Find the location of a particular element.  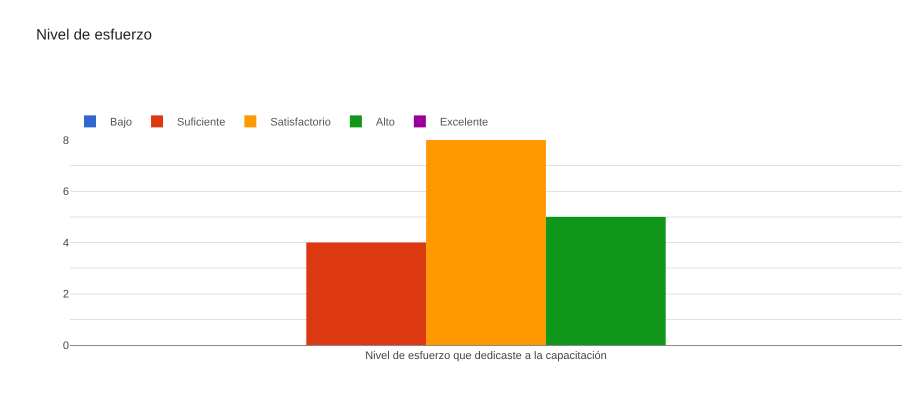

legend-label: Suficiente is located at coordinates (201, 122).